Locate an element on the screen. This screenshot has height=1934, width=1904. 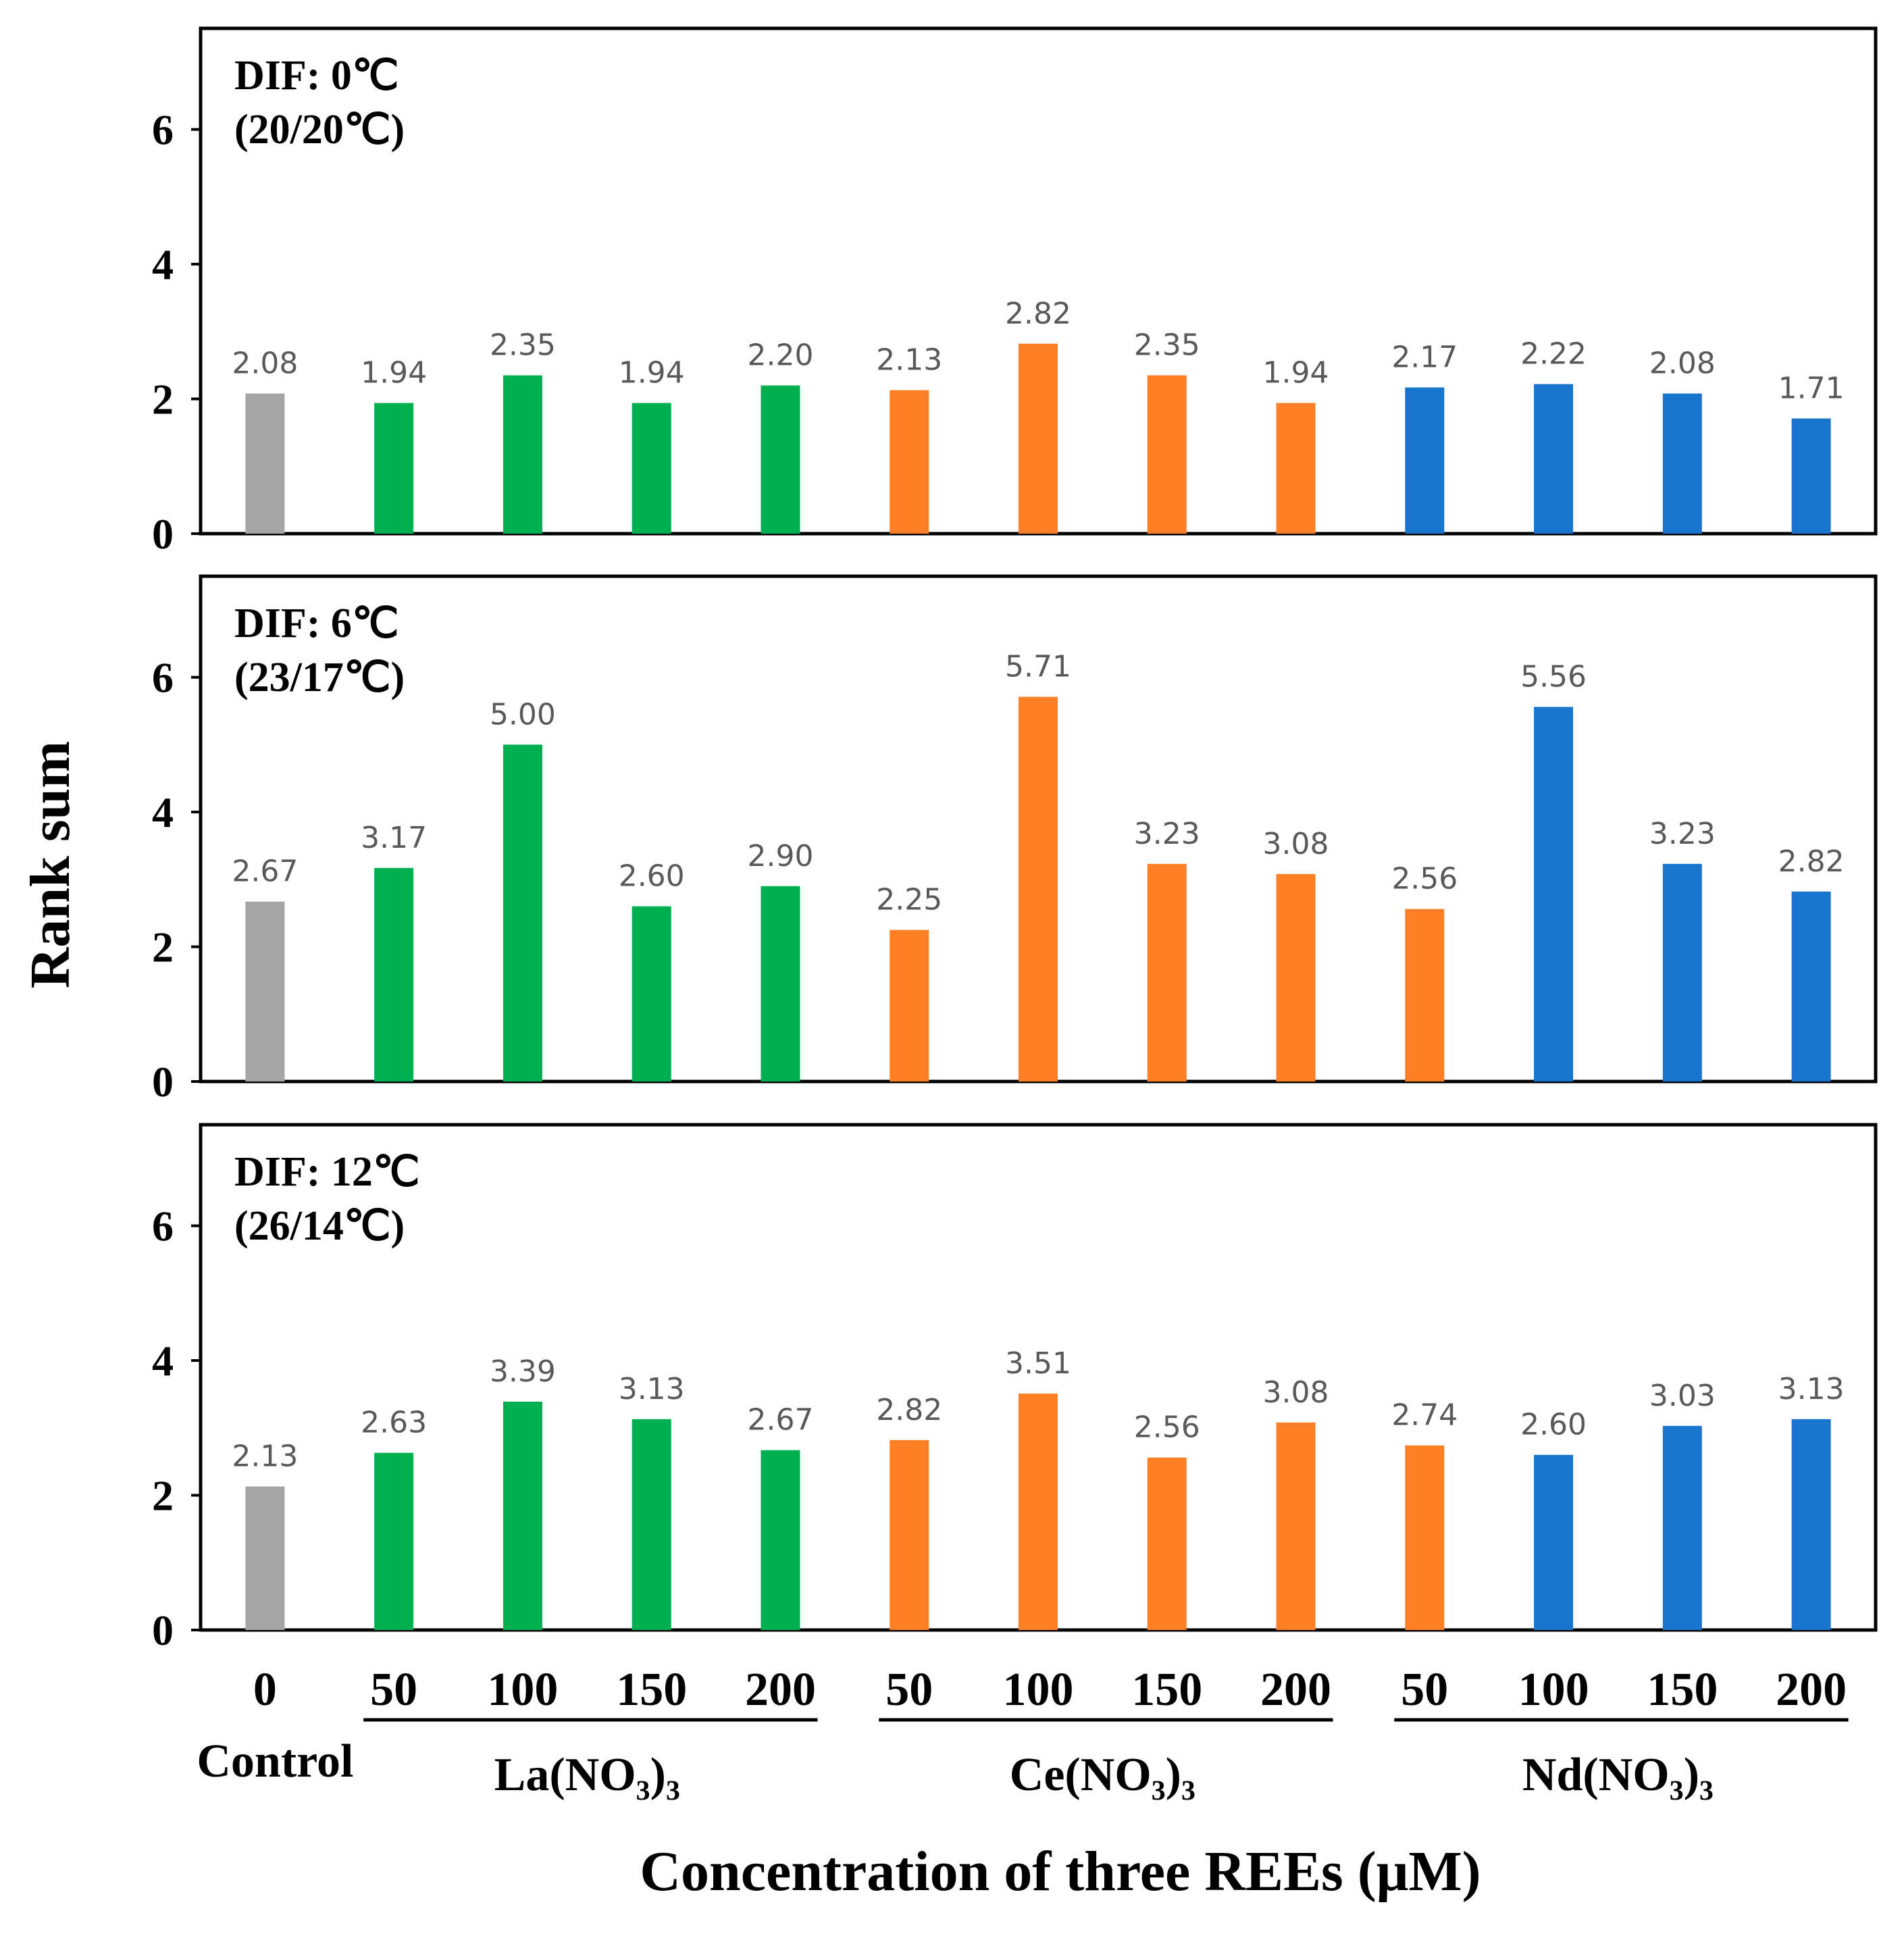
x-tick-label: 150 is located at coordinates (1166, 1690).